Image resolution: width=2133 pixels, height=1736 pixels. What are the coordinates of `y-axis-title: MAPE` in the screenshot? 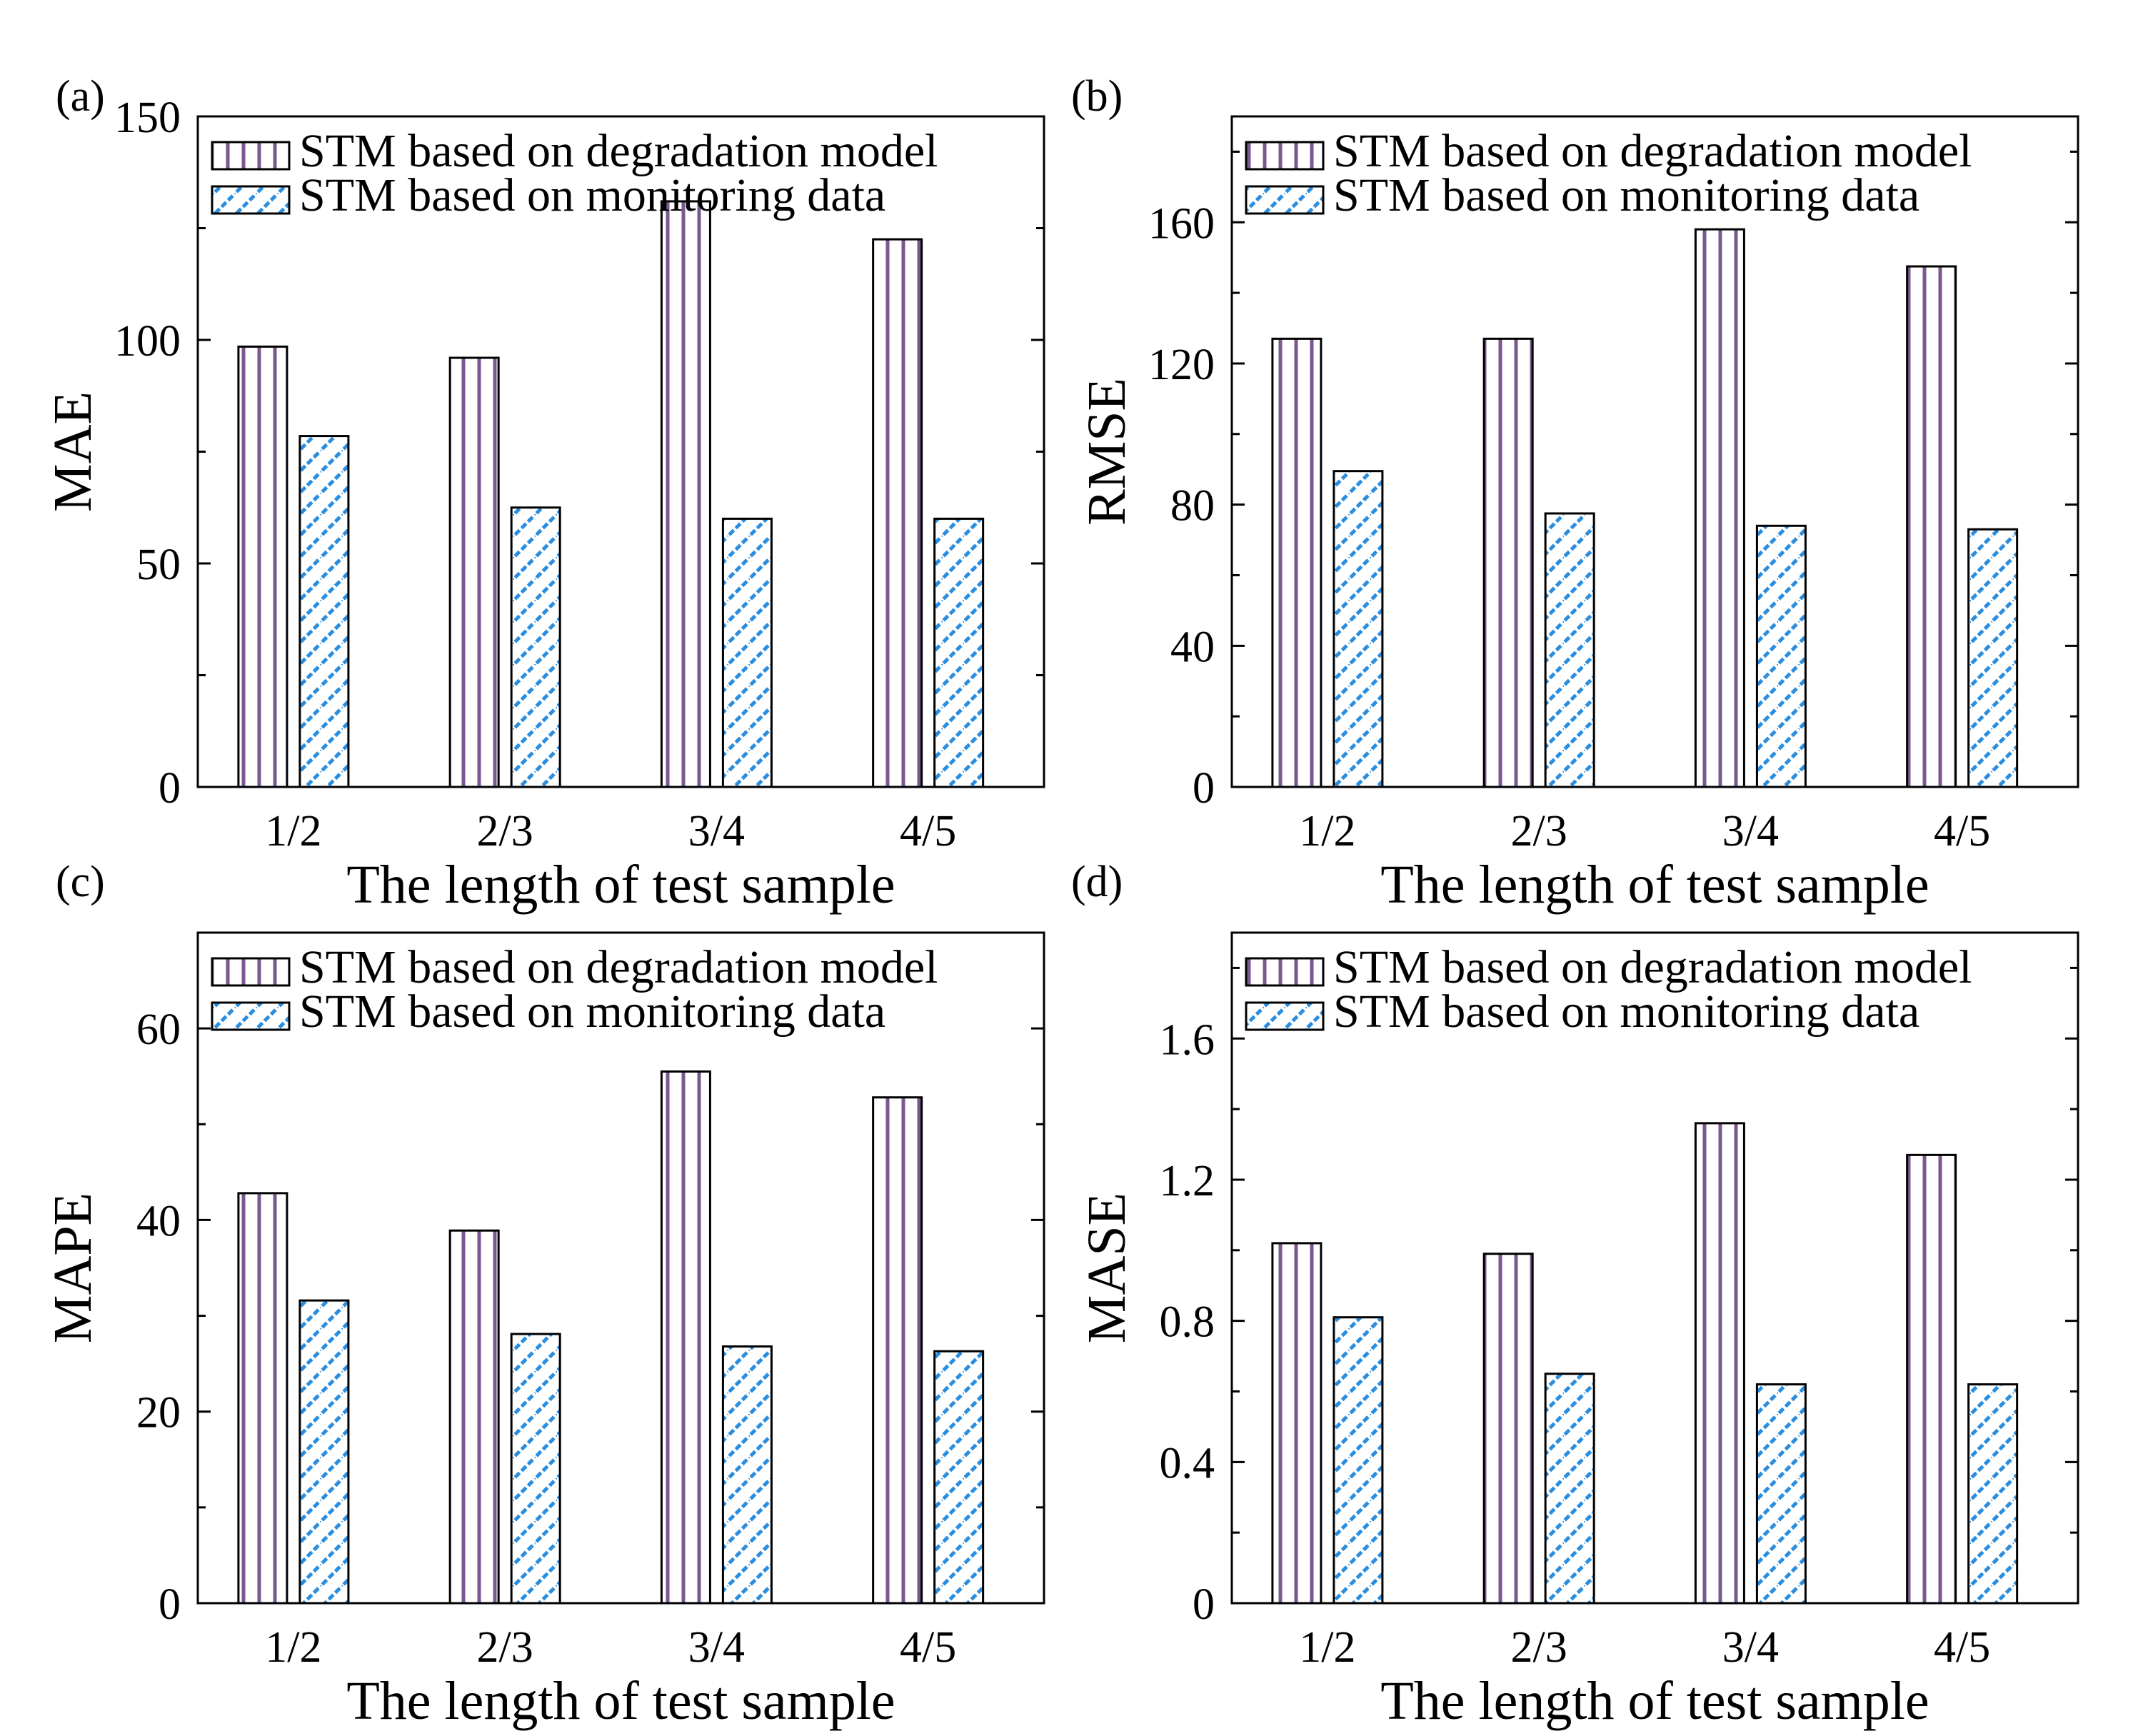 It's located at (73, 1268).